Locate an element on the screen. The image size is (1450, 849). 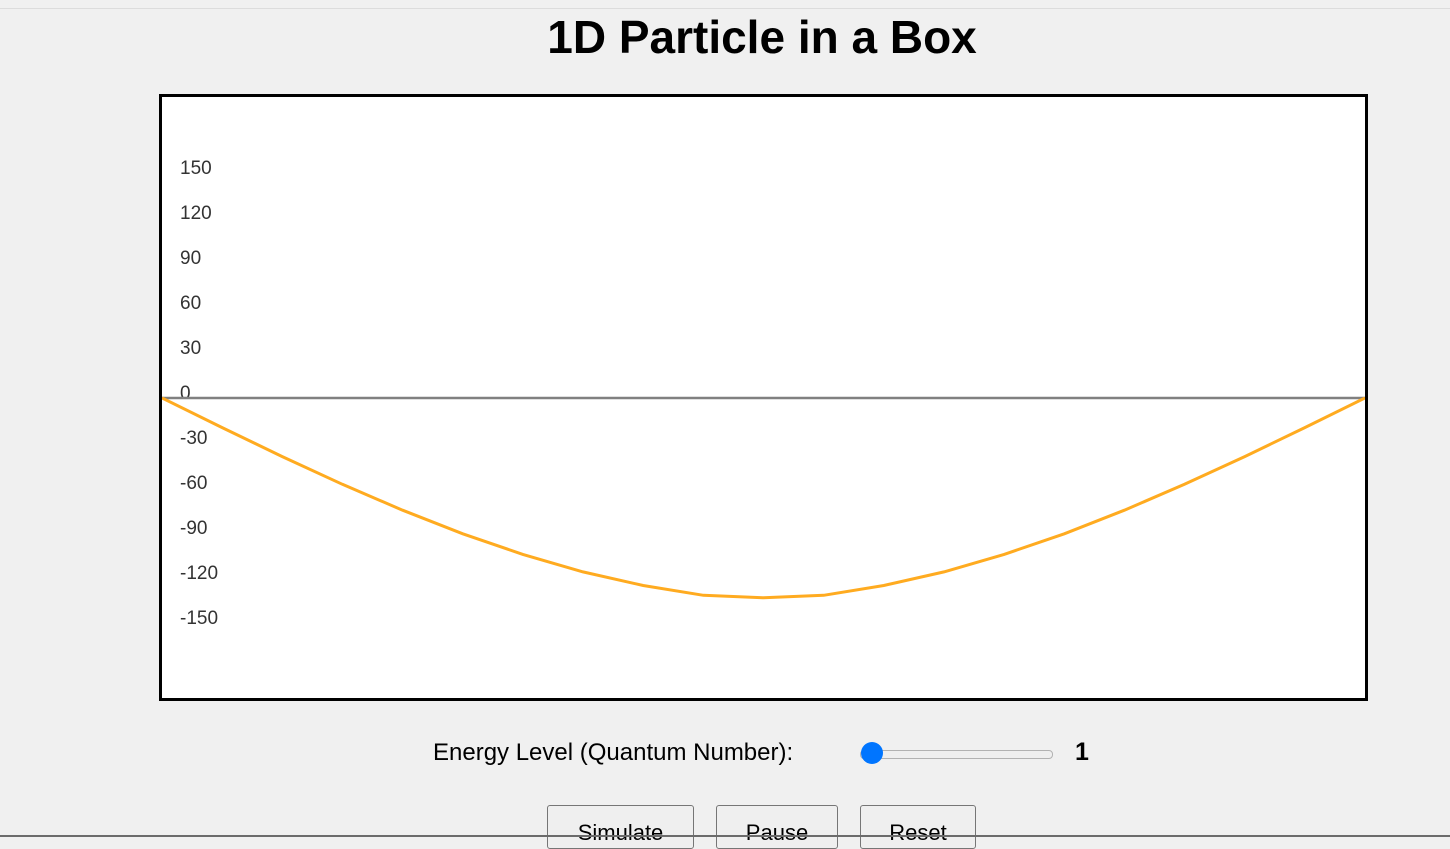
y-tick-label: -90 is located at coordinates (193, 528).